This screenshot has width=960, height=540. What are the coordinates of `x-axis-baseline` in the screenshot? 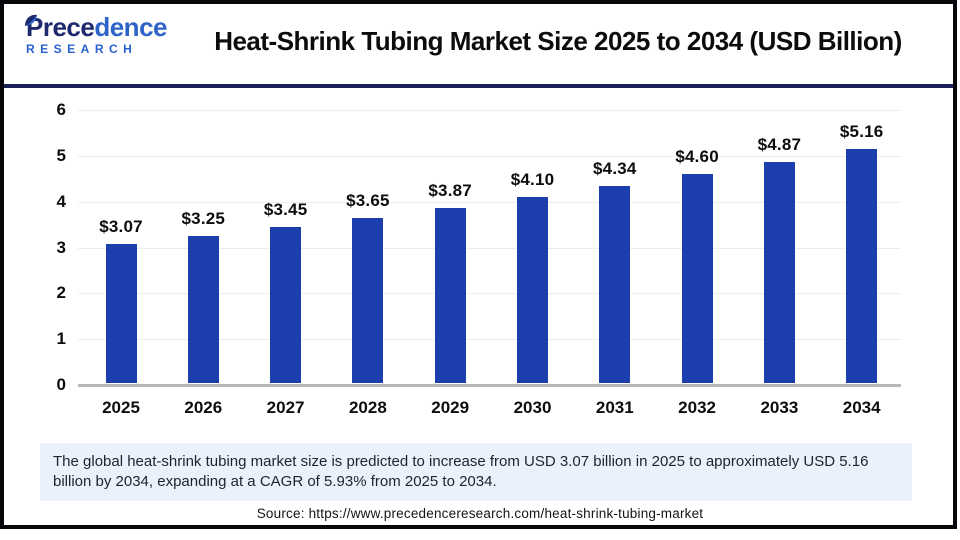 It's located at (489, 385).